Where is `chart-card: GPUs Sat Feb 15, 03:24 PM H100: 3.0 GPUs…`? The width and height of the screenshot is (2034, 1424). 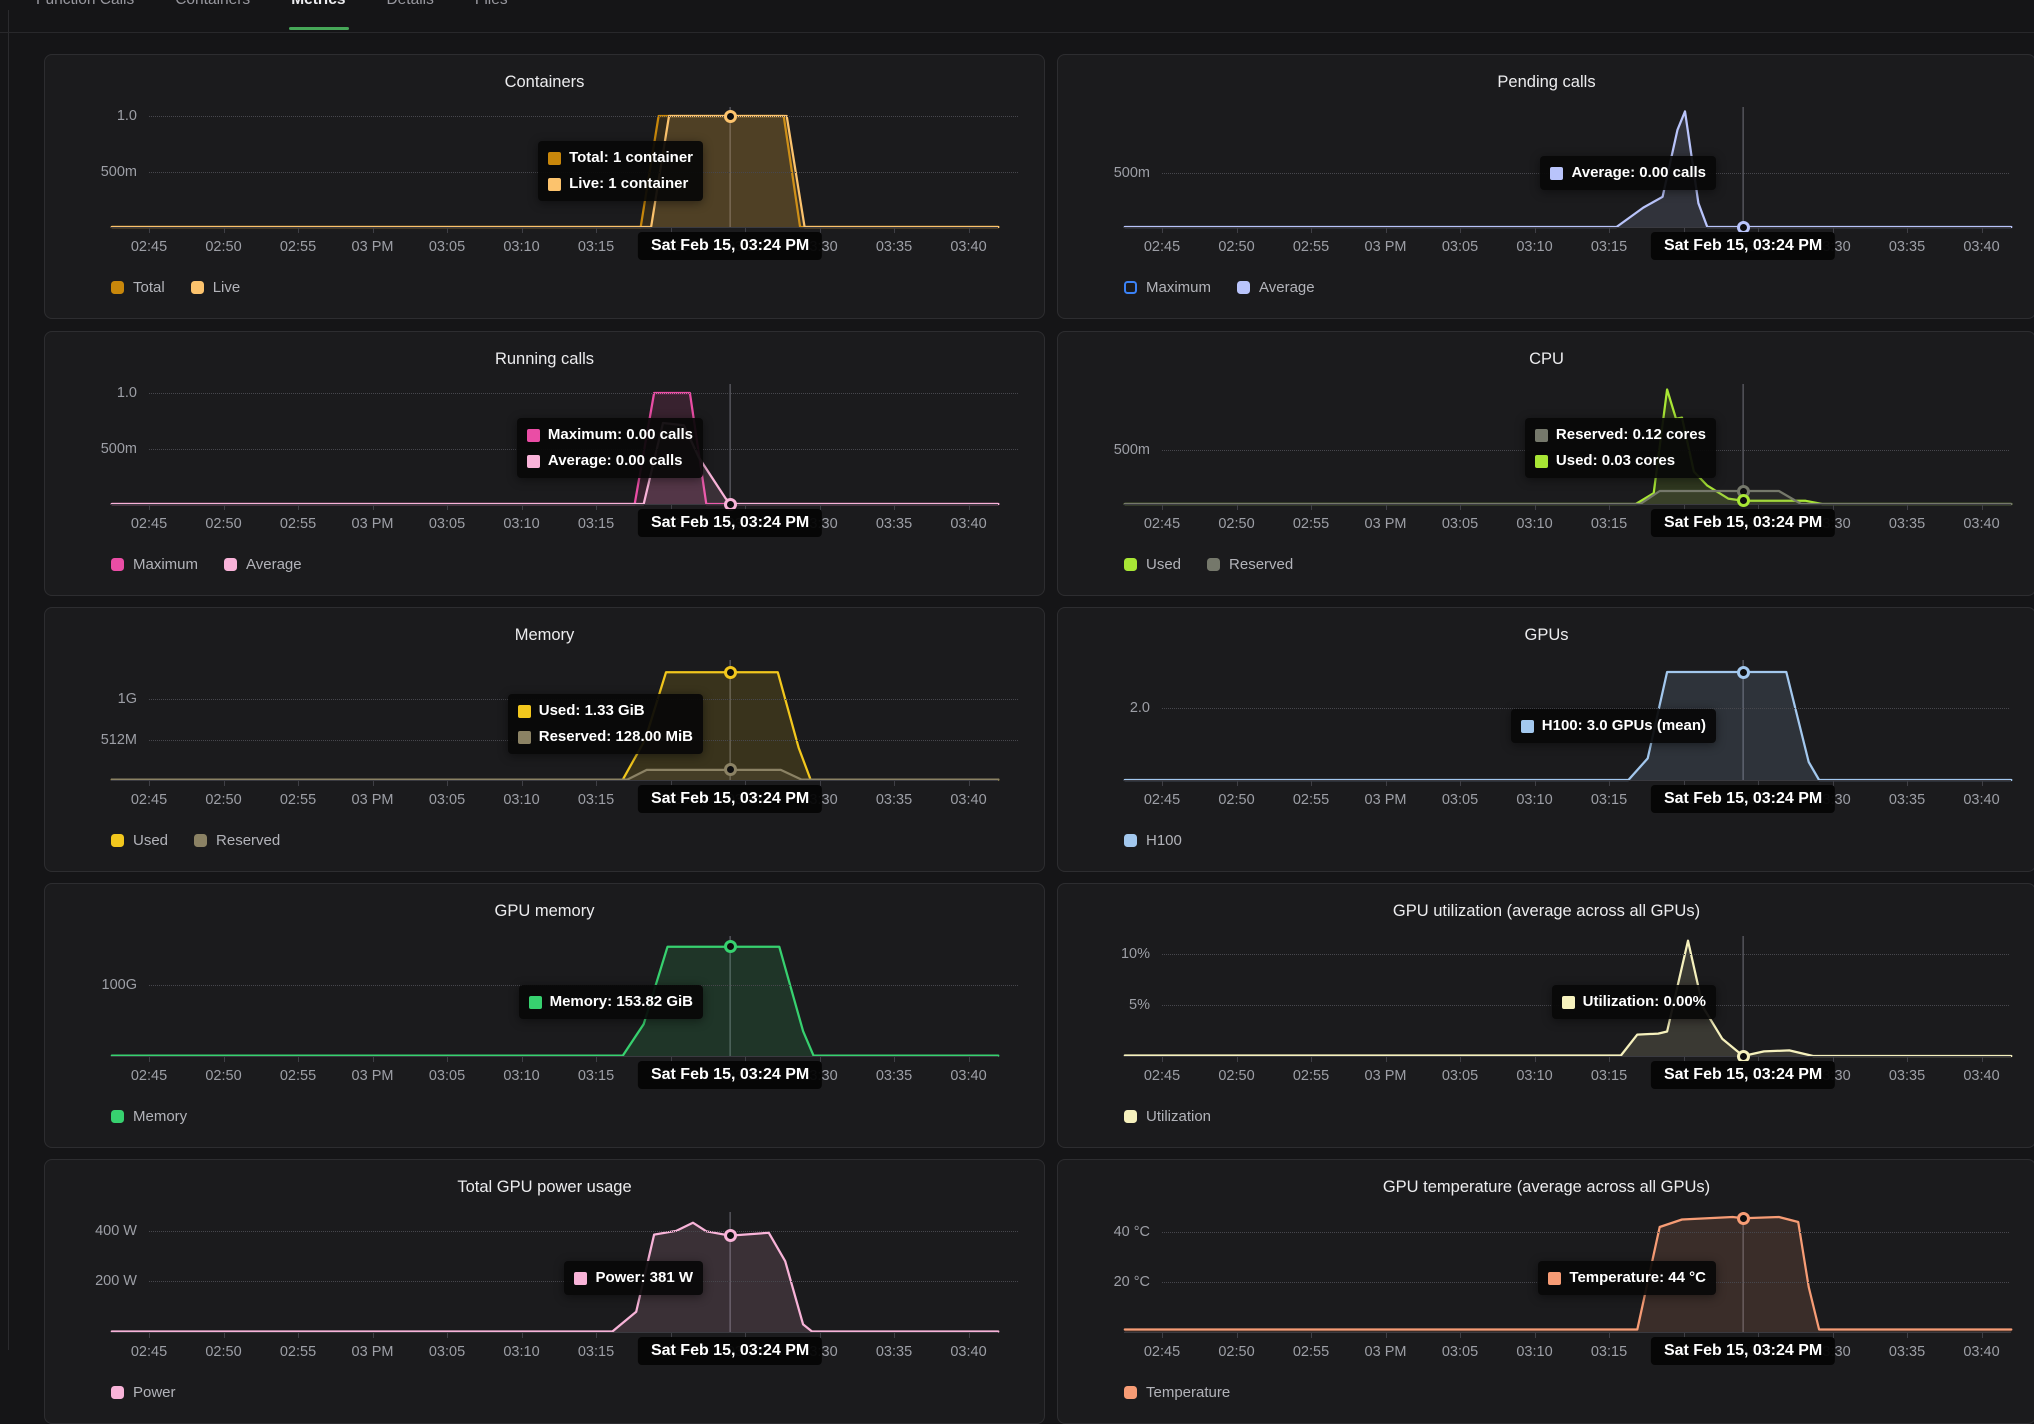
chart-card: GPUs Sat Feb 15, 03:24 PM H100: 3.0 GPUs… is located at coordinates (1545, 739).